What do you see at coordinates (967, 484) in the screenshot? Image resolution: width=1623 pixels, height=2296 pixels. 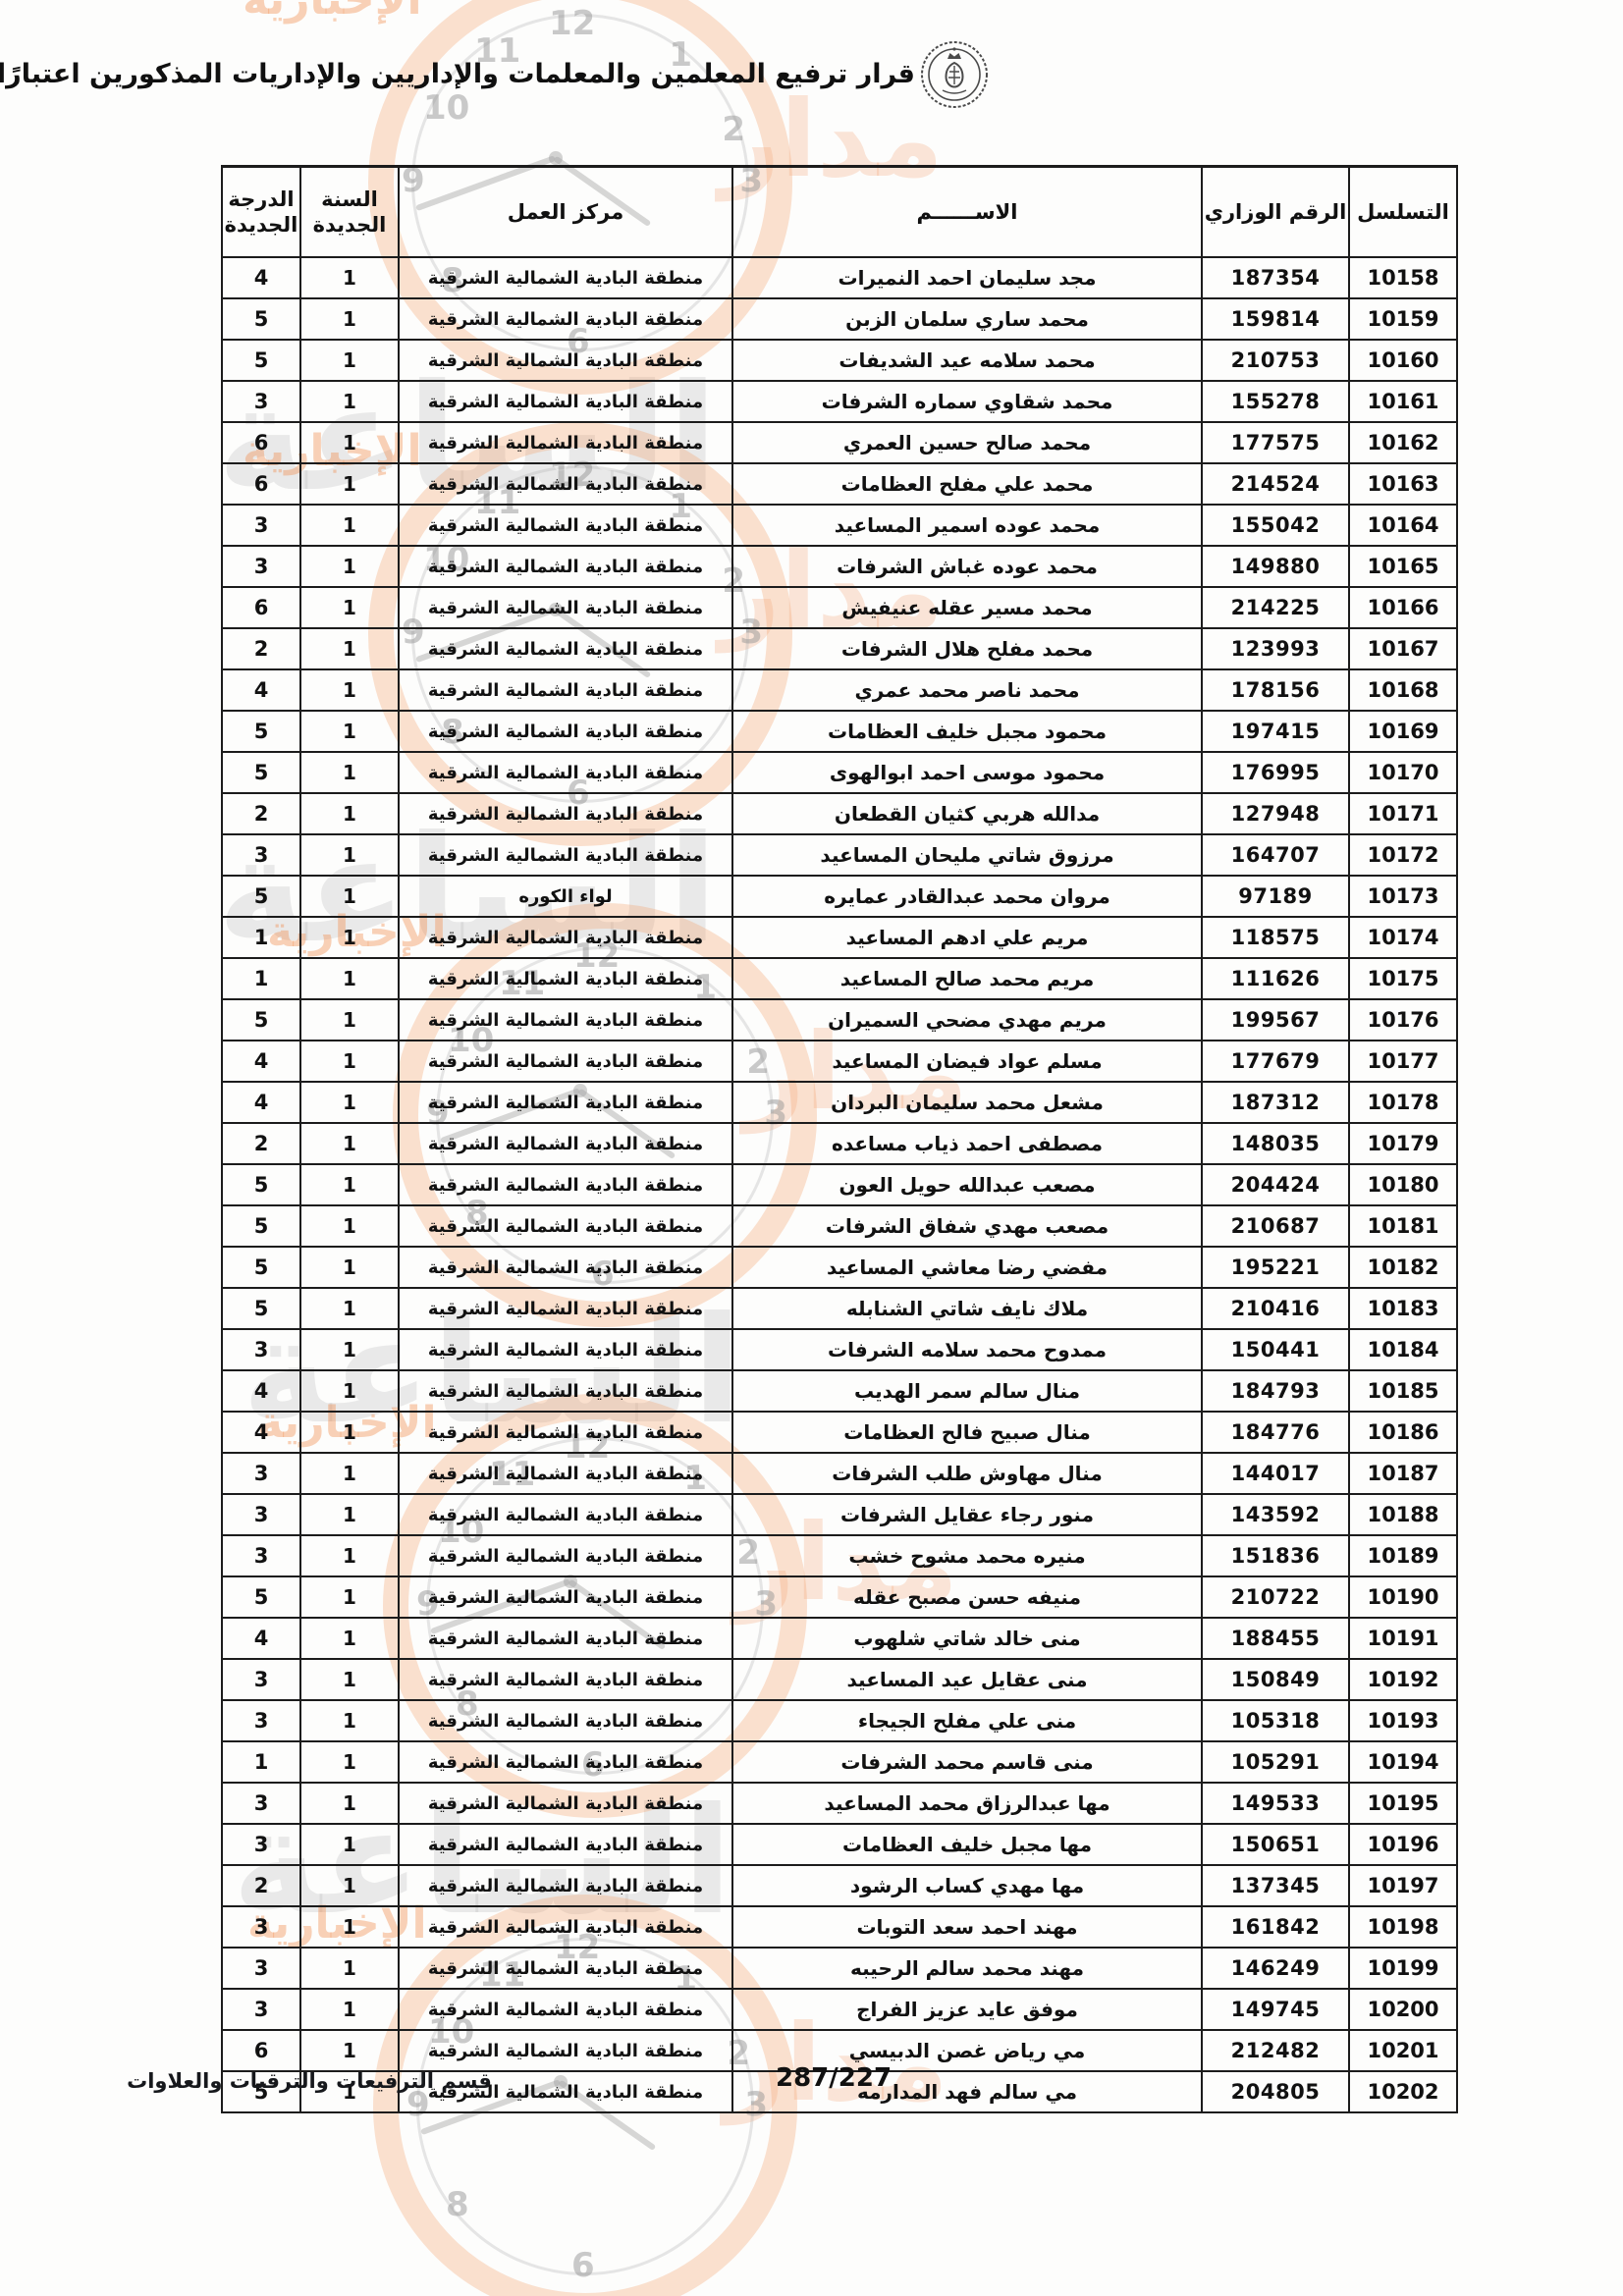 I see `name-cell: محمد علي مفلح العظامات` at bounding box center [967, 484].